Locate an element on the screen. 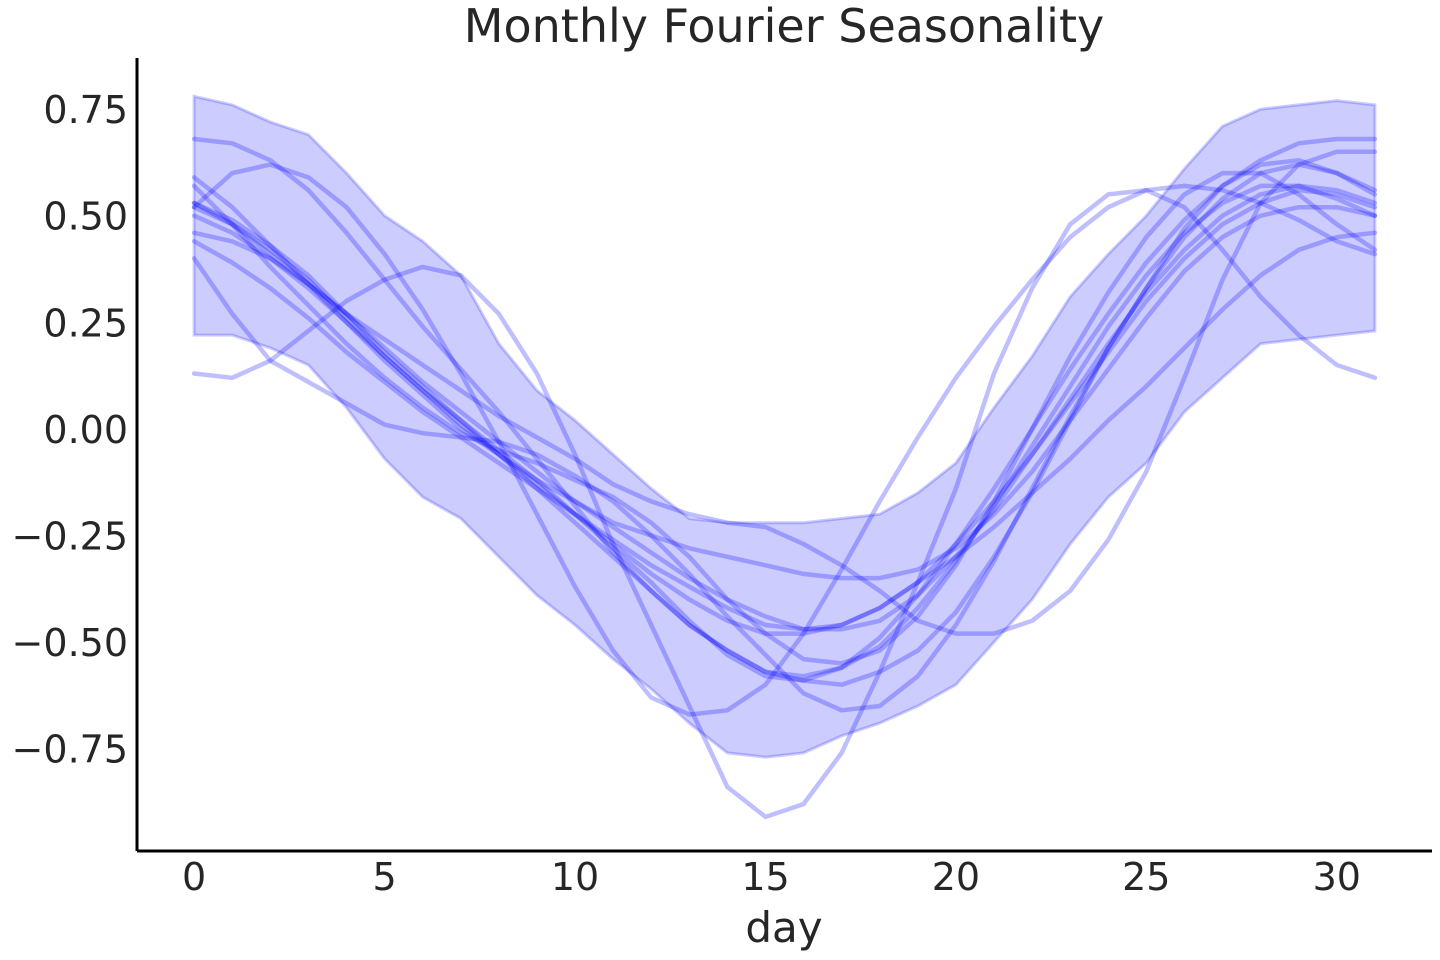 The image size is (1440, 960). x-tick-label: 30 is located at coordinates (1337, 877).